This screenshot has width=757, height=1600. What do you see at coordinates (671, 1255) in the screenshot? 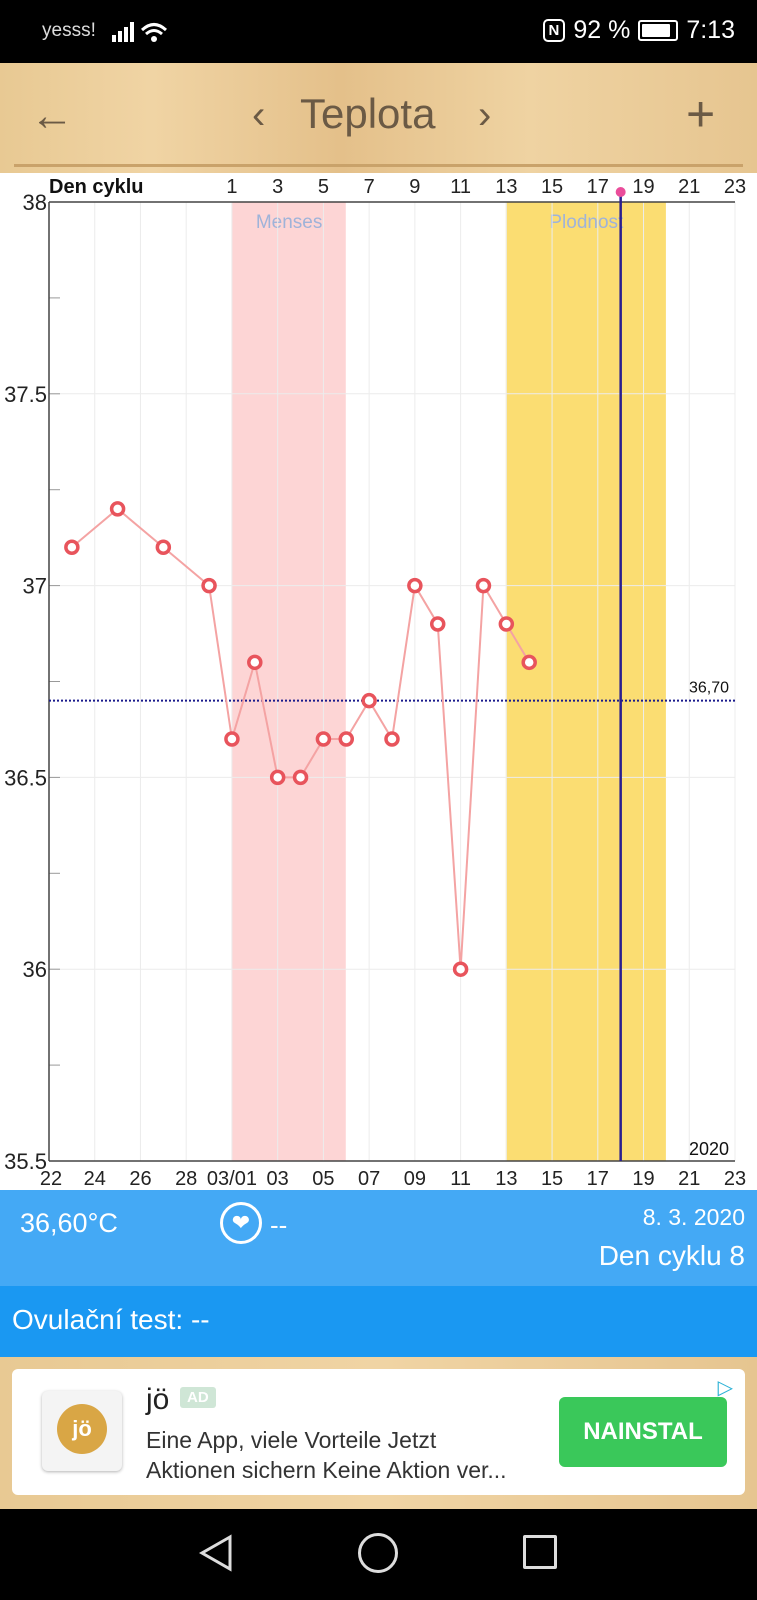
I see `cycle-day: Den cyklu 8` at bounding box center [671, 1255].